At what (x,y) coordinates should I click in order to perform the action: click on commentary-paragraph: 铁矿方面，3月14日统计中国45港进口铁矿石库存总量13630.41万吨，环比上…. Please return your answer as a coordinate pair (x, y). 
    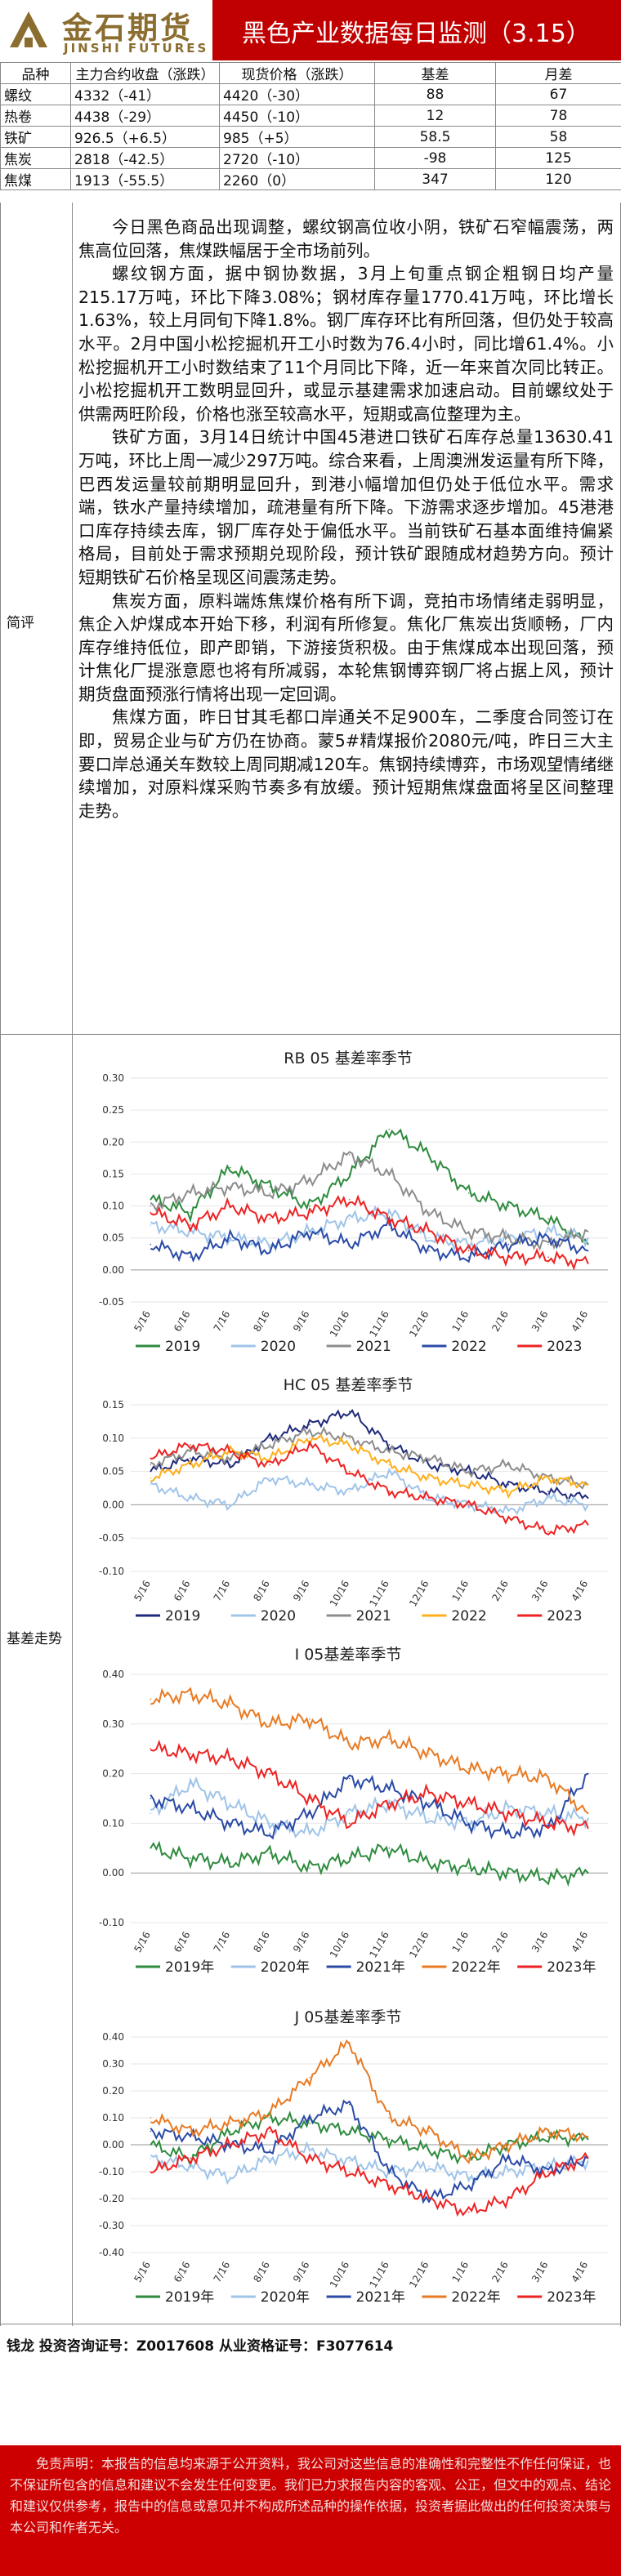
    Looking at the image, I should click on (346, 507).